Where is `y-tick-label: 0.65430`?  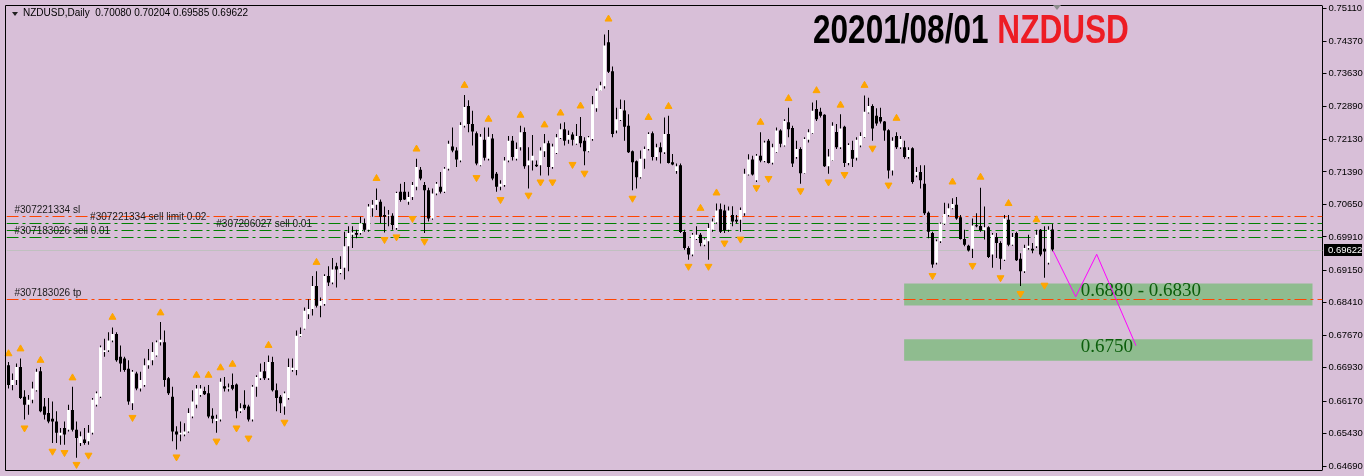
y-tick-label: 0.65430 is located at coordinates (1345, 433).